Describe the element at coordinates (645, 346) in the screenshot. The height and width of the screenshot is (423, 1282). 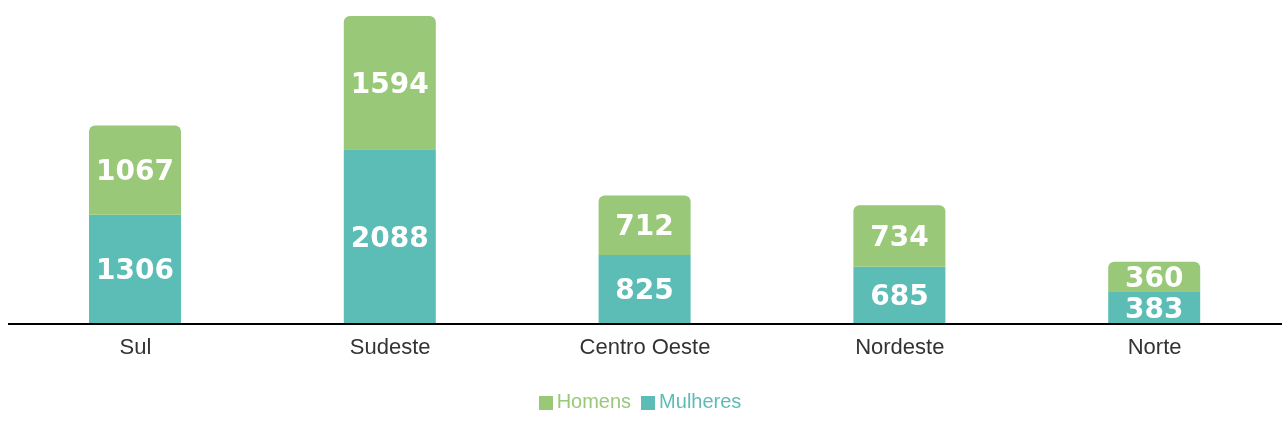
I see `x-tick-label: Centro Oeste` at that location.